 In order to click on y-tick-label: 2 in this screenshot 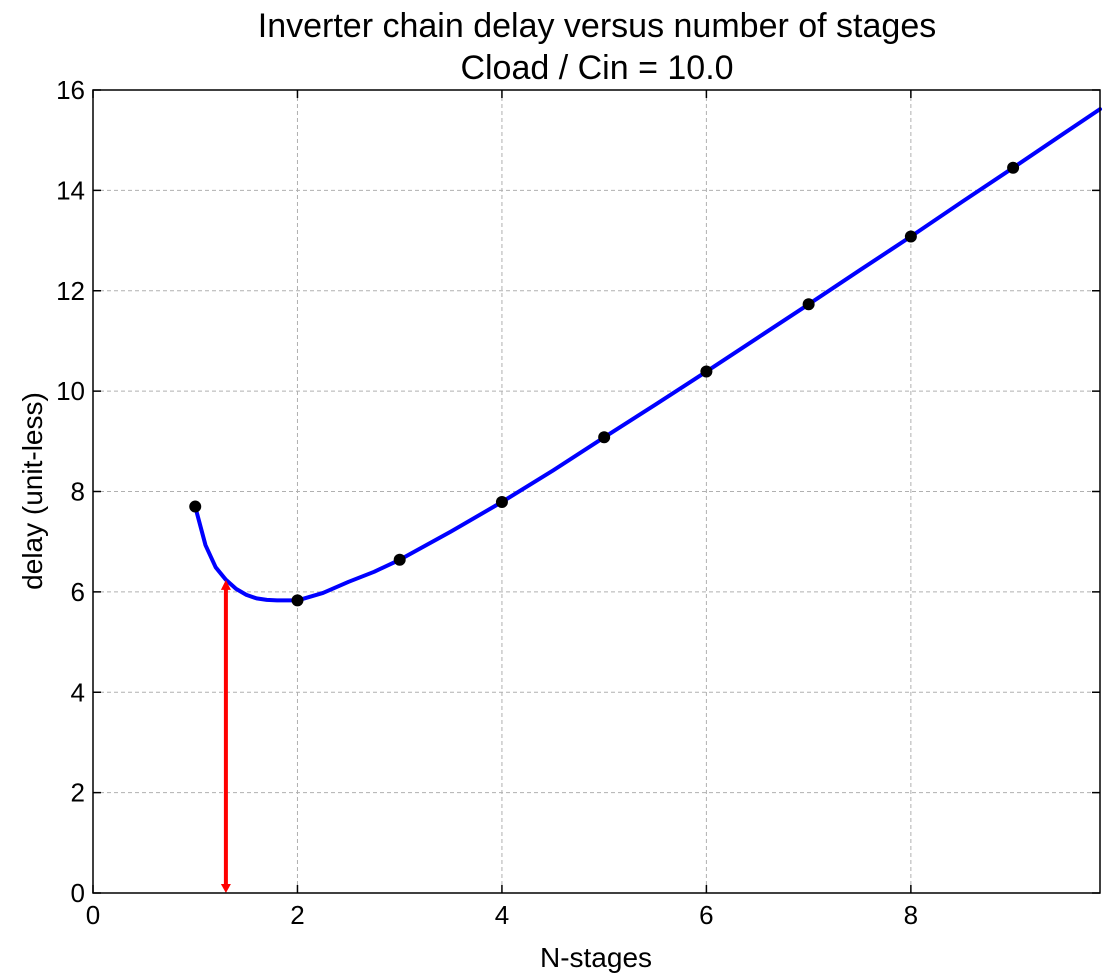, I will do `click(78, 793)`.